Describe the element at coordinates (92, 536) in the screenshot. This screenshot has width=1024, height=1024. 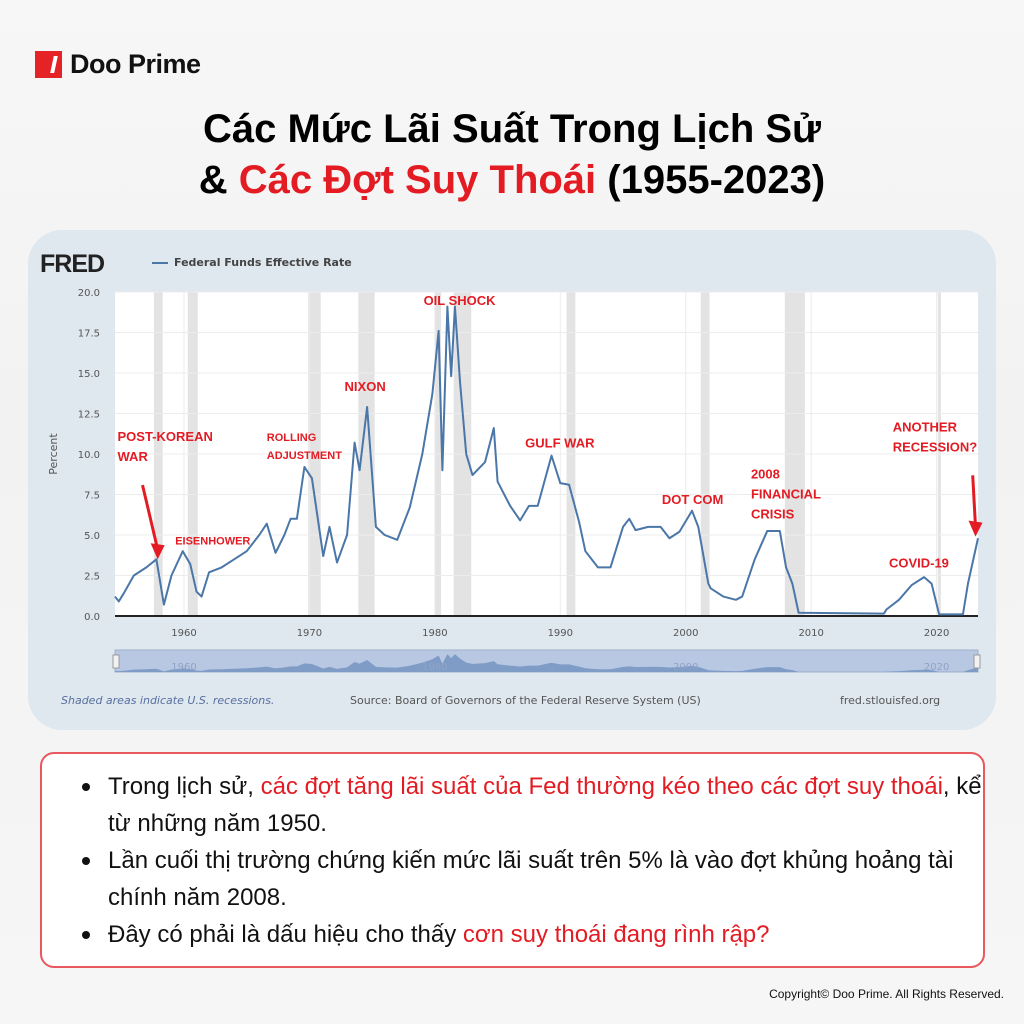
I see `y-tick-label: 5.0` at that location.